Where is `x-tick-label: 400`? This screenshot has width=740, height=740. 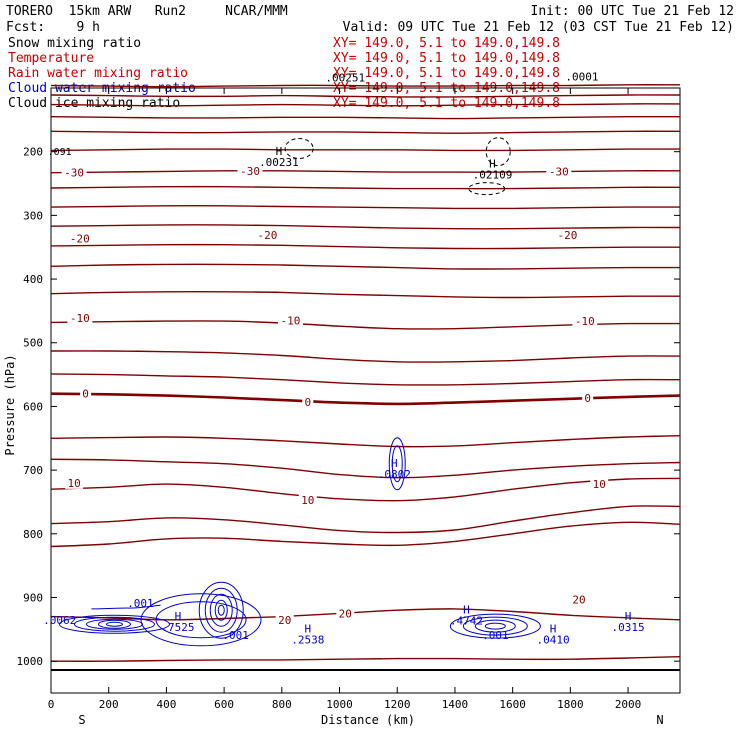
x-tick-label: 400 is located at coordinates (166, 704).